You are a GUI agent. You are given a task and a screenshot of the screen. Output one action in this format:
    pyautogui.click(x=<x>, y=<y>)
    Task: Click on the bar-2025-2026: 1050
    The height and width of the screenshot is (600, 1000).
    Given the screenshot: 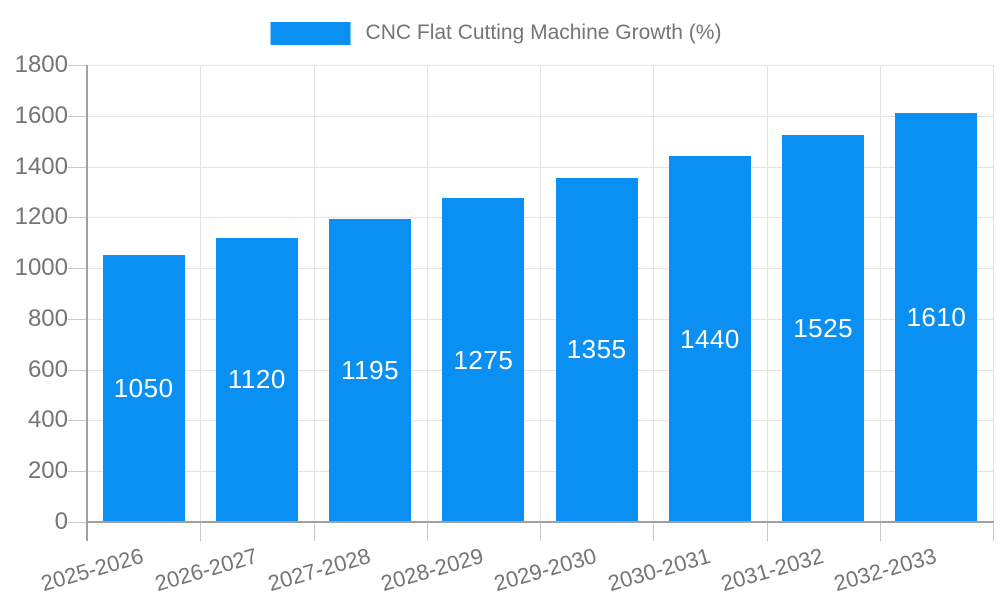 What is the action you would take?
    pyautogui.click(x=143, y=388)
    